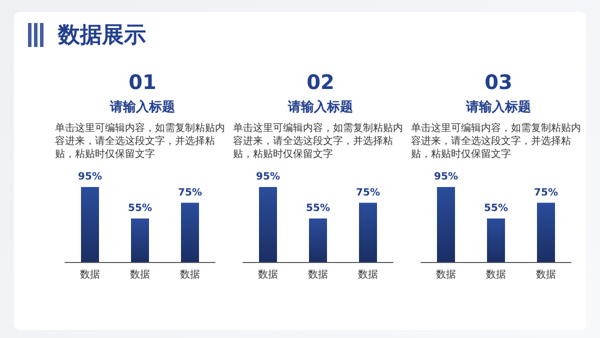 The width and height of the screenshot is (600, 338). What do you see at coordinates (499, 82) in the screenshot?
I see `chart-title: 03` at bounding box center [499, 82].